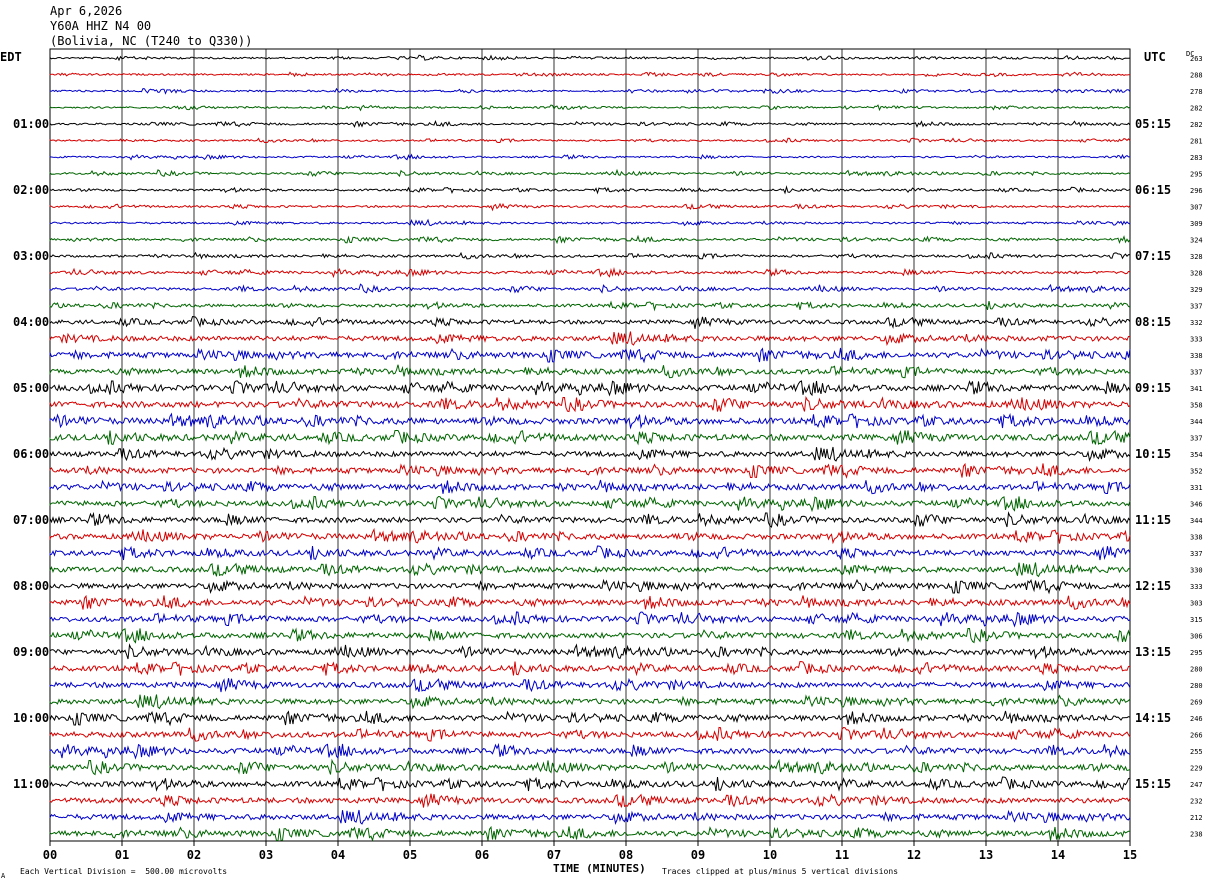 This screenshot has height=886, width=1210. I want to click on right-hour-label: 07:15, so click(1153, 256).